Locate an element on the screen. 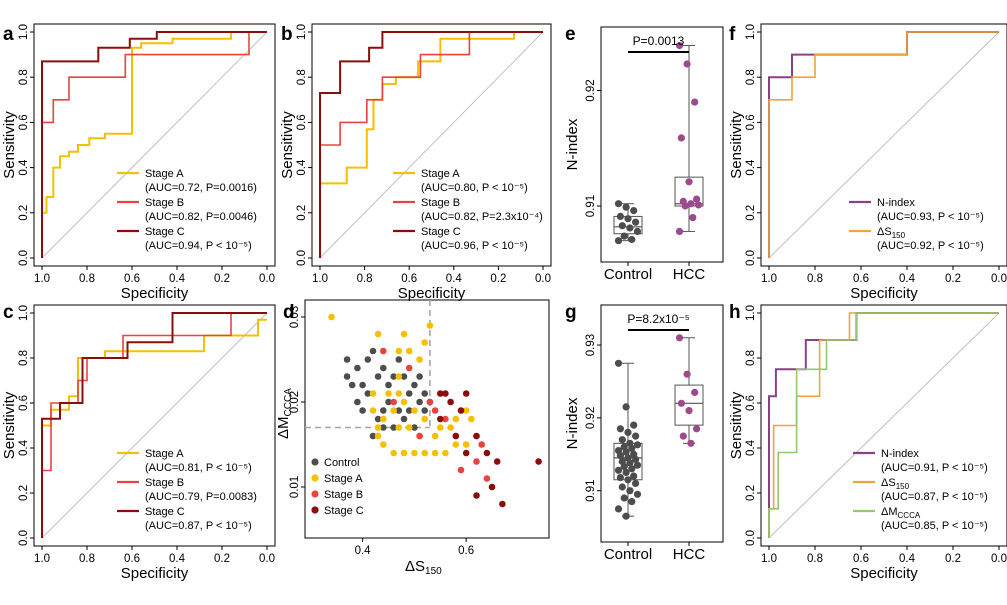 The width and height of the screenshot is (1007, 605). roc-curve--s is located at coordinates (883, 144).